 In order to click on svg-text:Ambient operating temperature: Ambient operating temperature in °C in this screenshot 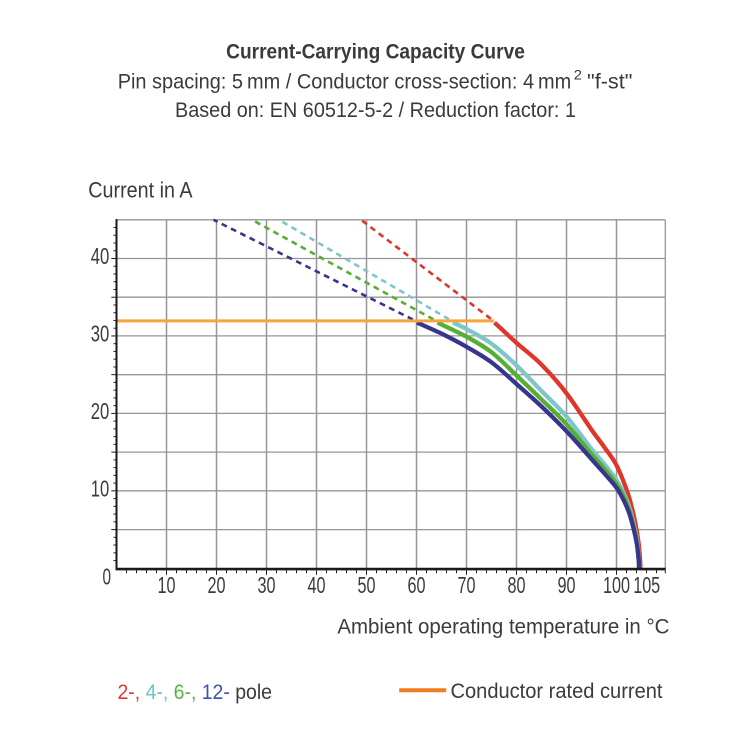, I will do `click(503, 627)`.